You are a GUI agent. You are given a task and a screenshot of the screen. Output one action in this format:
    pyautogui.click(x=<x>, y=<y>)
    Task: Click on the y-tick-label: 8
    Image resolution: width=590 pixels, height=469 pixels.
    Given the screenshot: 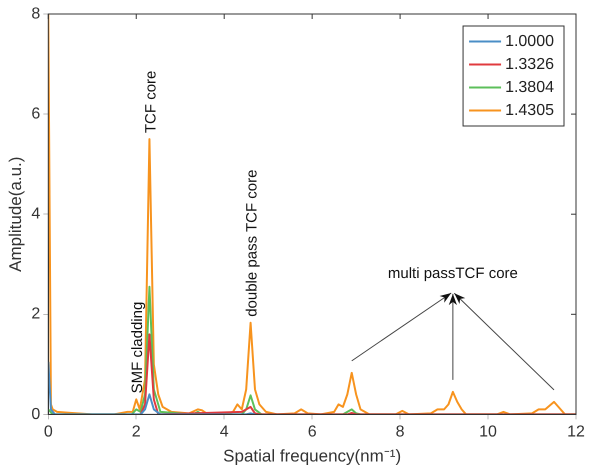 What is the action you would take?
    pyautogui.click(x=35, y=13)
    